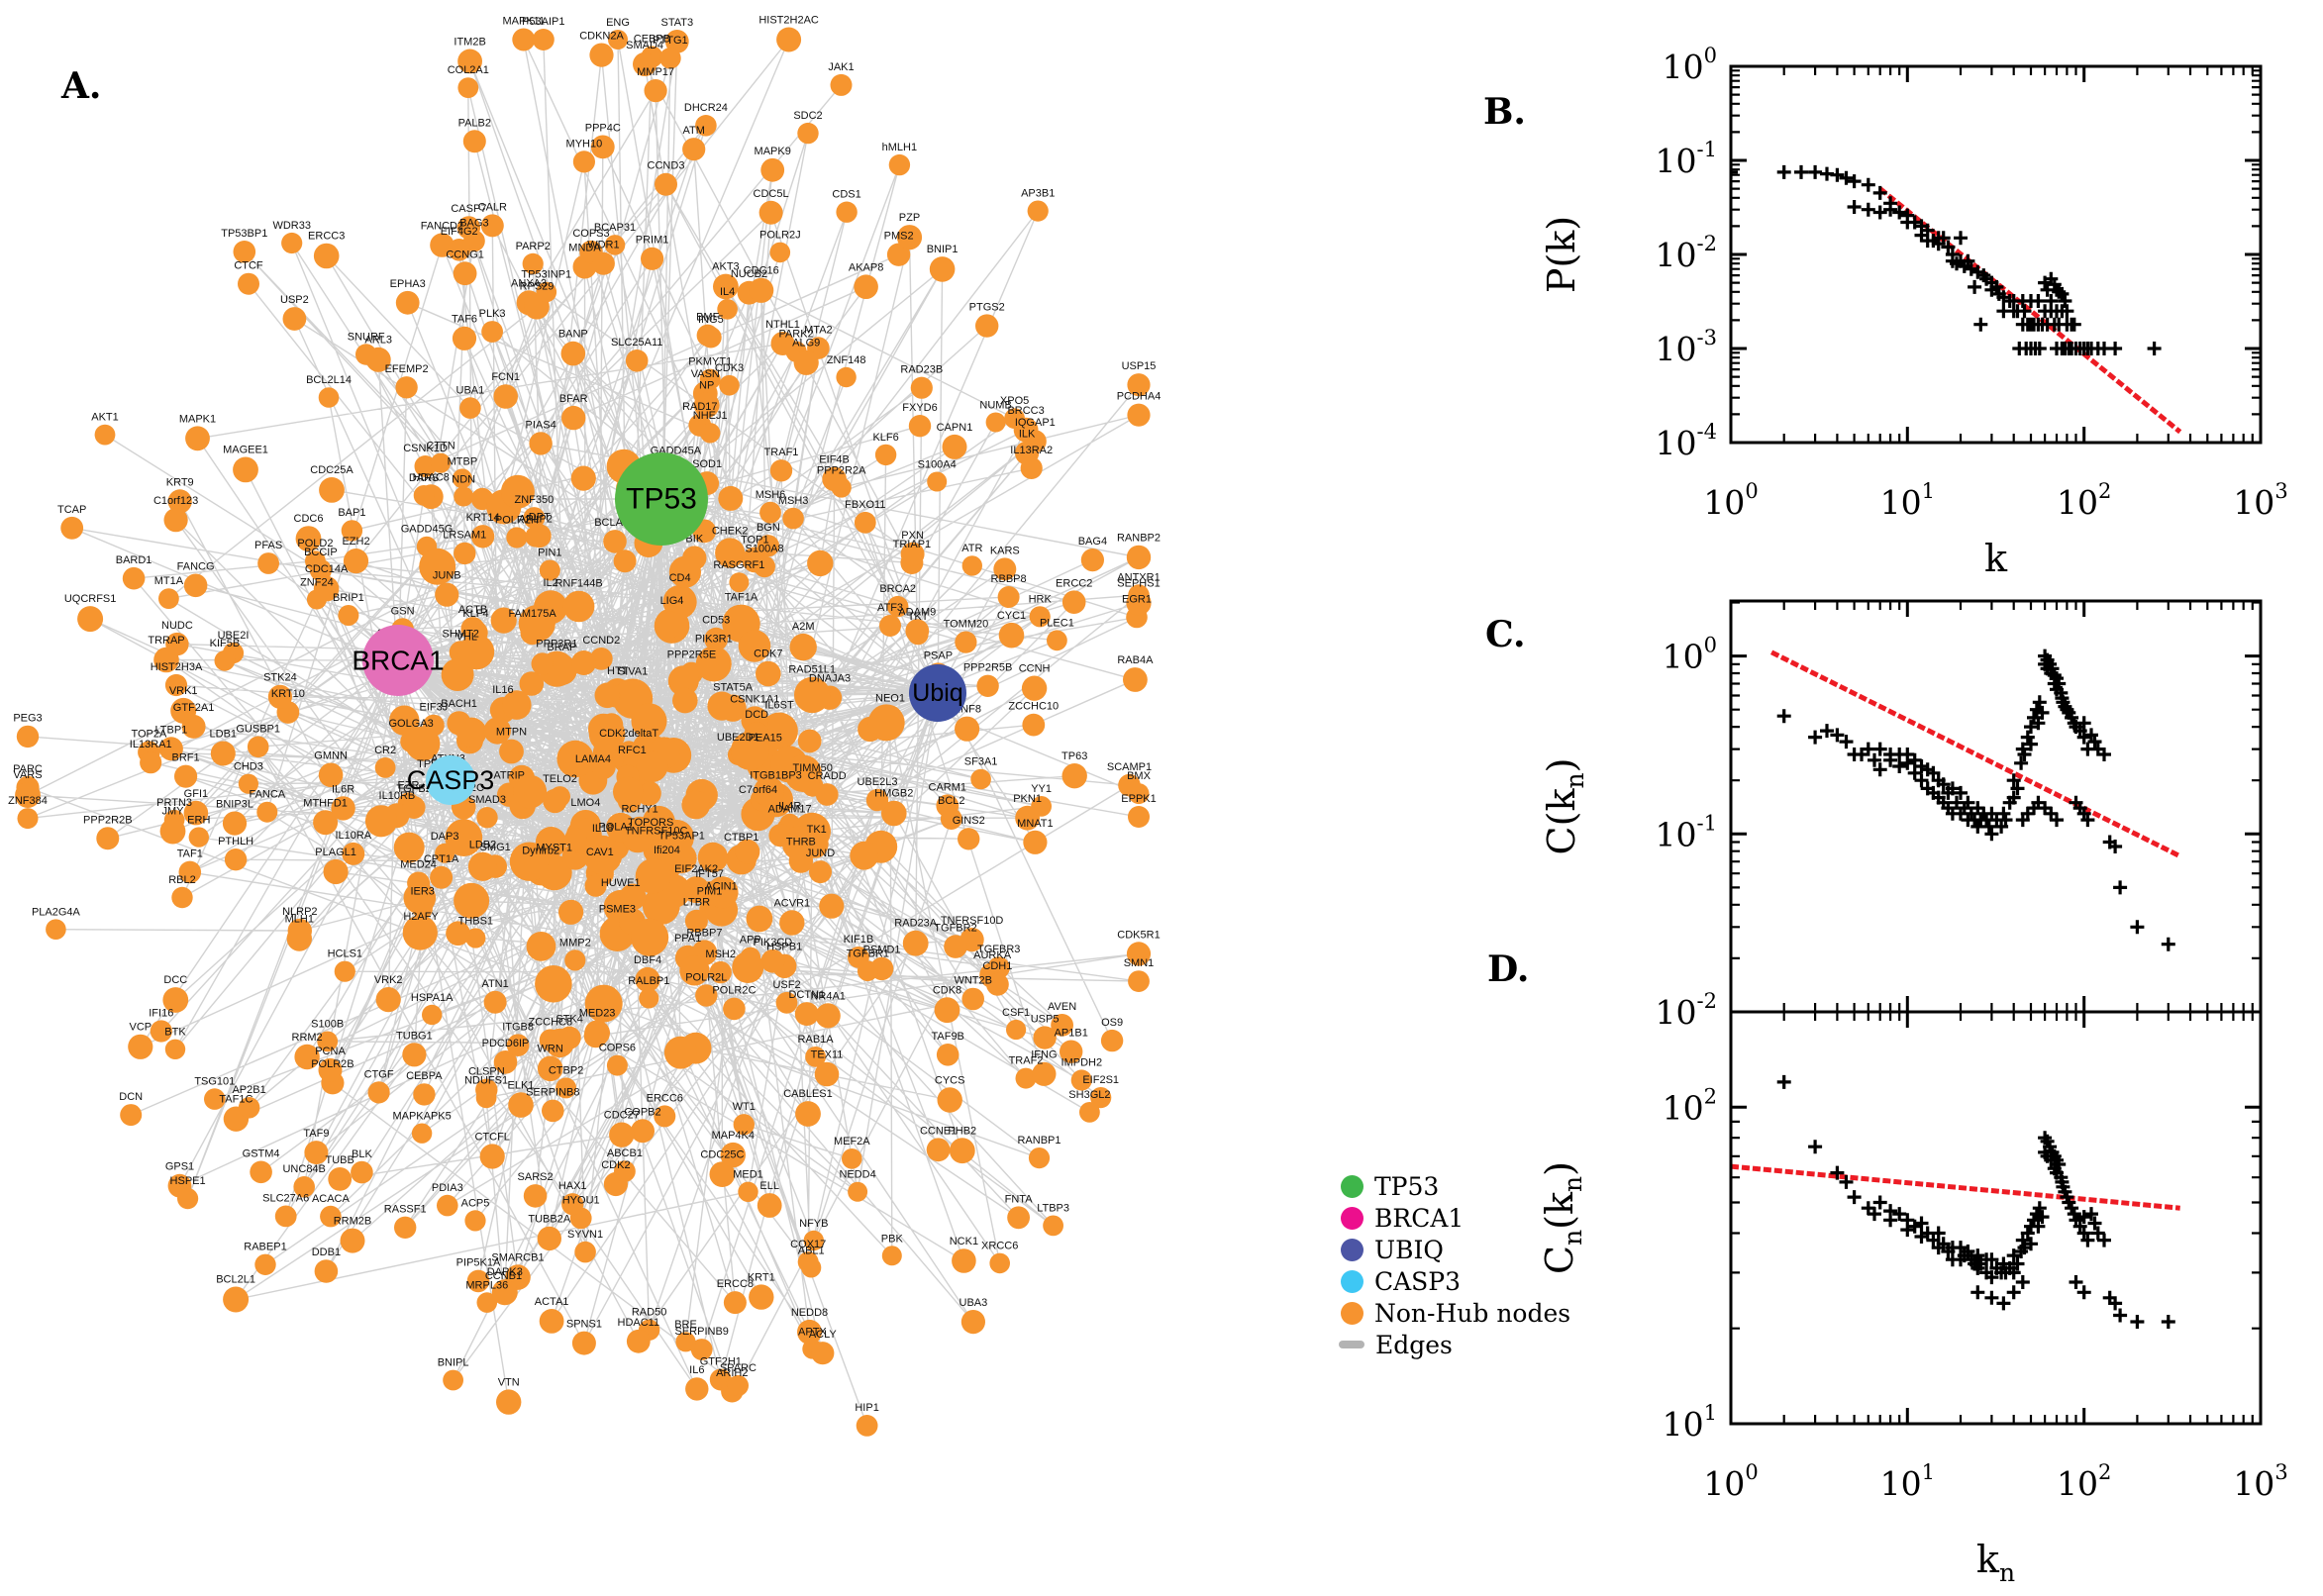 This screenshot has height=1596, width=2323. Describe the element at coordinates (601, 641) in the screenshot. I see `network-node-label: CCND2` at that location.